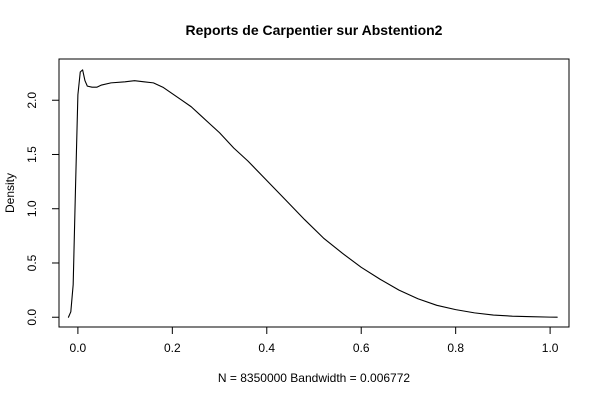 The image size is (600, 400). Describe the element at coordinates (42, 209) in the screenshot. I see `y-axis: 0.0 0.5 1.0 1.5 2.0` at that location.